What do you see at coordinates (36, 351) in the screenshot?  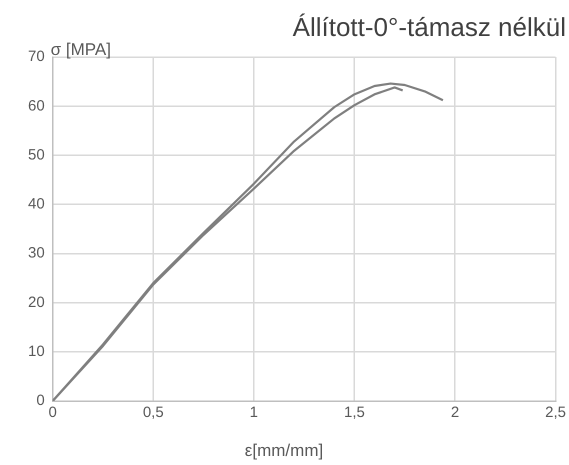 I see `y-tick-label: 10` at bounding box center [36, 351].